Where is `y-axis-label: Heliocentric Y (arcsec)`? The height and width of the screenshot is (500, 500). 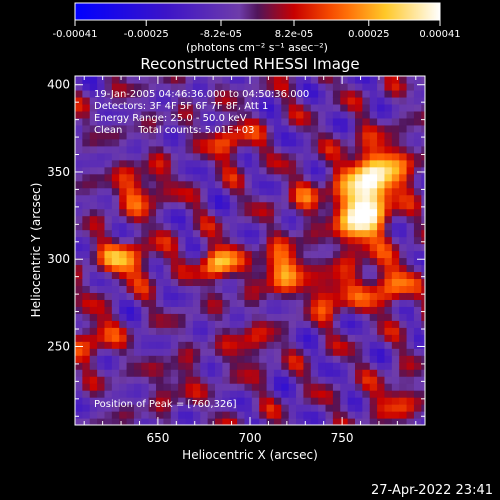
y-axis-label: Heliocentric Y (arcsec) is located at coordinates (36, 250).